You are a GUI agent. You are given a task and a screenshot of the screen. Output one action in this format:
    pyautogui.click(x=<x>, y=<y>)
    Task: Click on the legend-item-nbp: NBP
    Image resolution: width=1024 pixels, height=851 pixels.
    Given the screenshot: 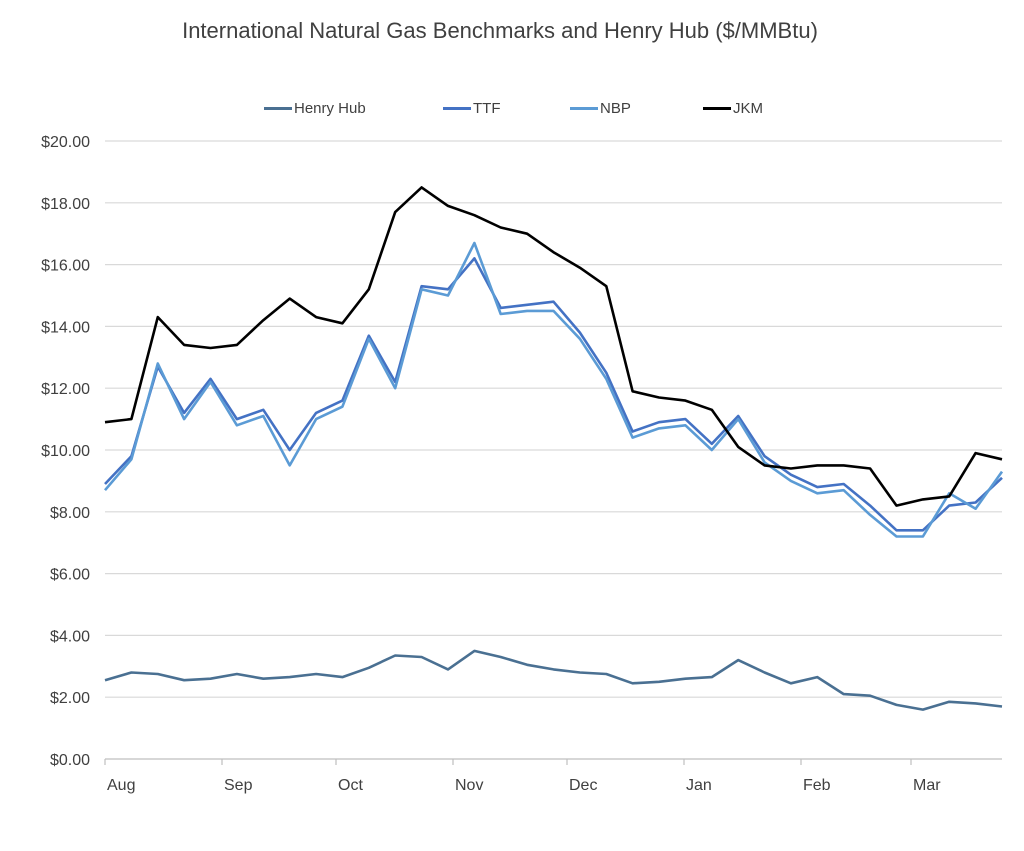 What is the action you would take?
    pyautogui.click(x=600, y=108)
    